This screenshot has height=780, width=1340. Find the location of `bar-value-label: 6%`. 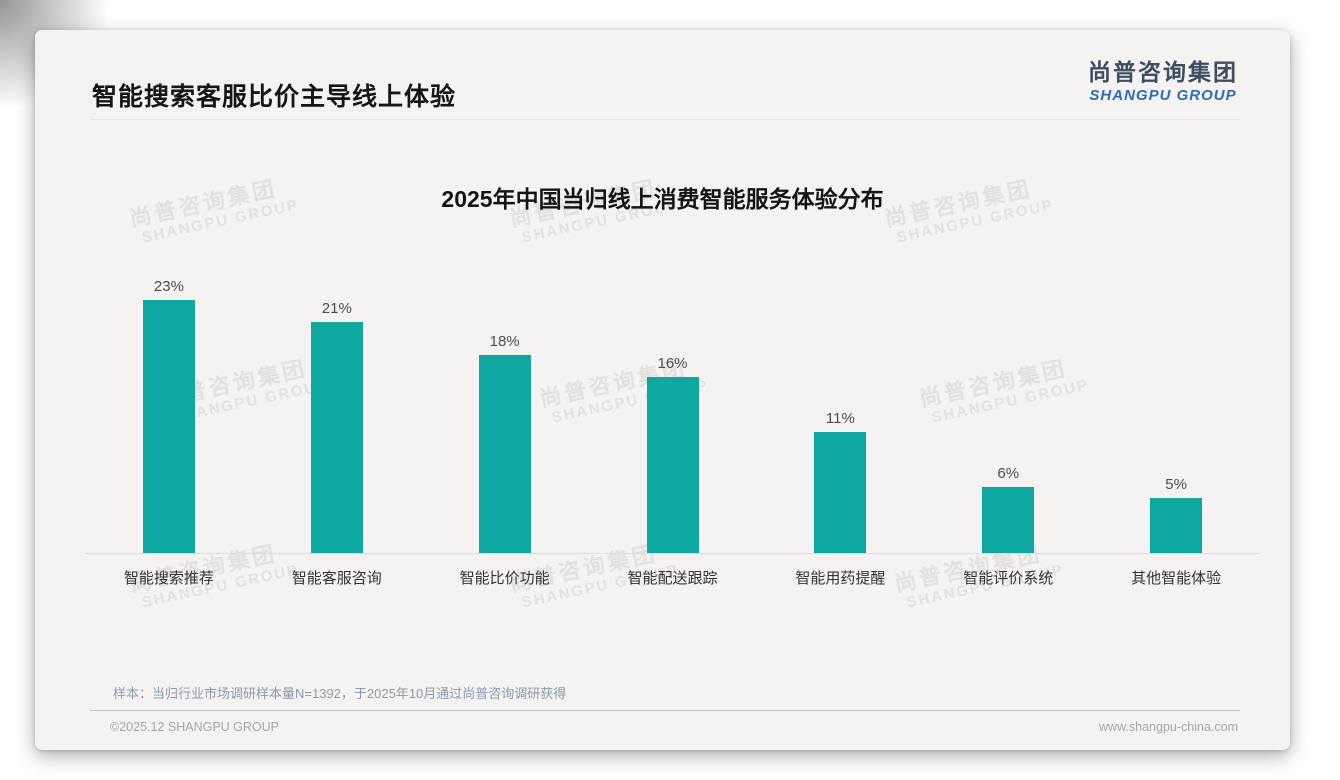

bar-value-label: 6% is located at coordinates (1008, 473).